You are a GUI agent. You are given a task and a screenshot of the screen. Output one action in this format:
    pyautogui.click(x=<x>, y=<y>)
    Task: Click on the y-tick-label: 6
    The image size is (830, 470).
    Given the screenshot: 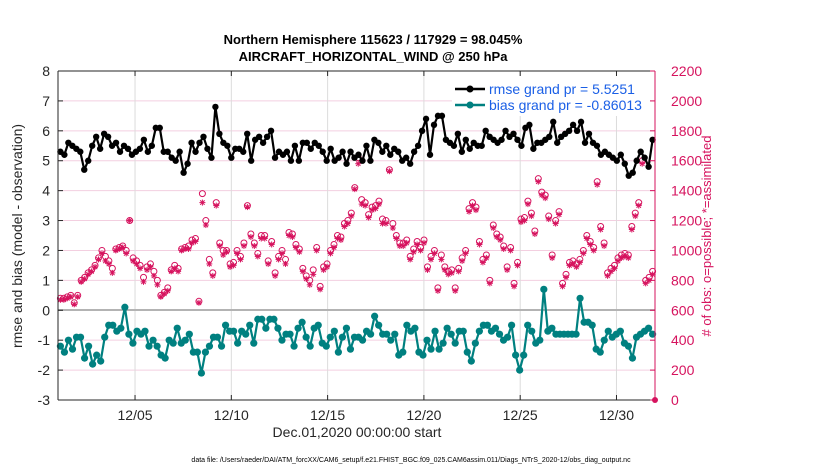 What is the action you would take?
    pyautogui.click(x=46, y=131)
    